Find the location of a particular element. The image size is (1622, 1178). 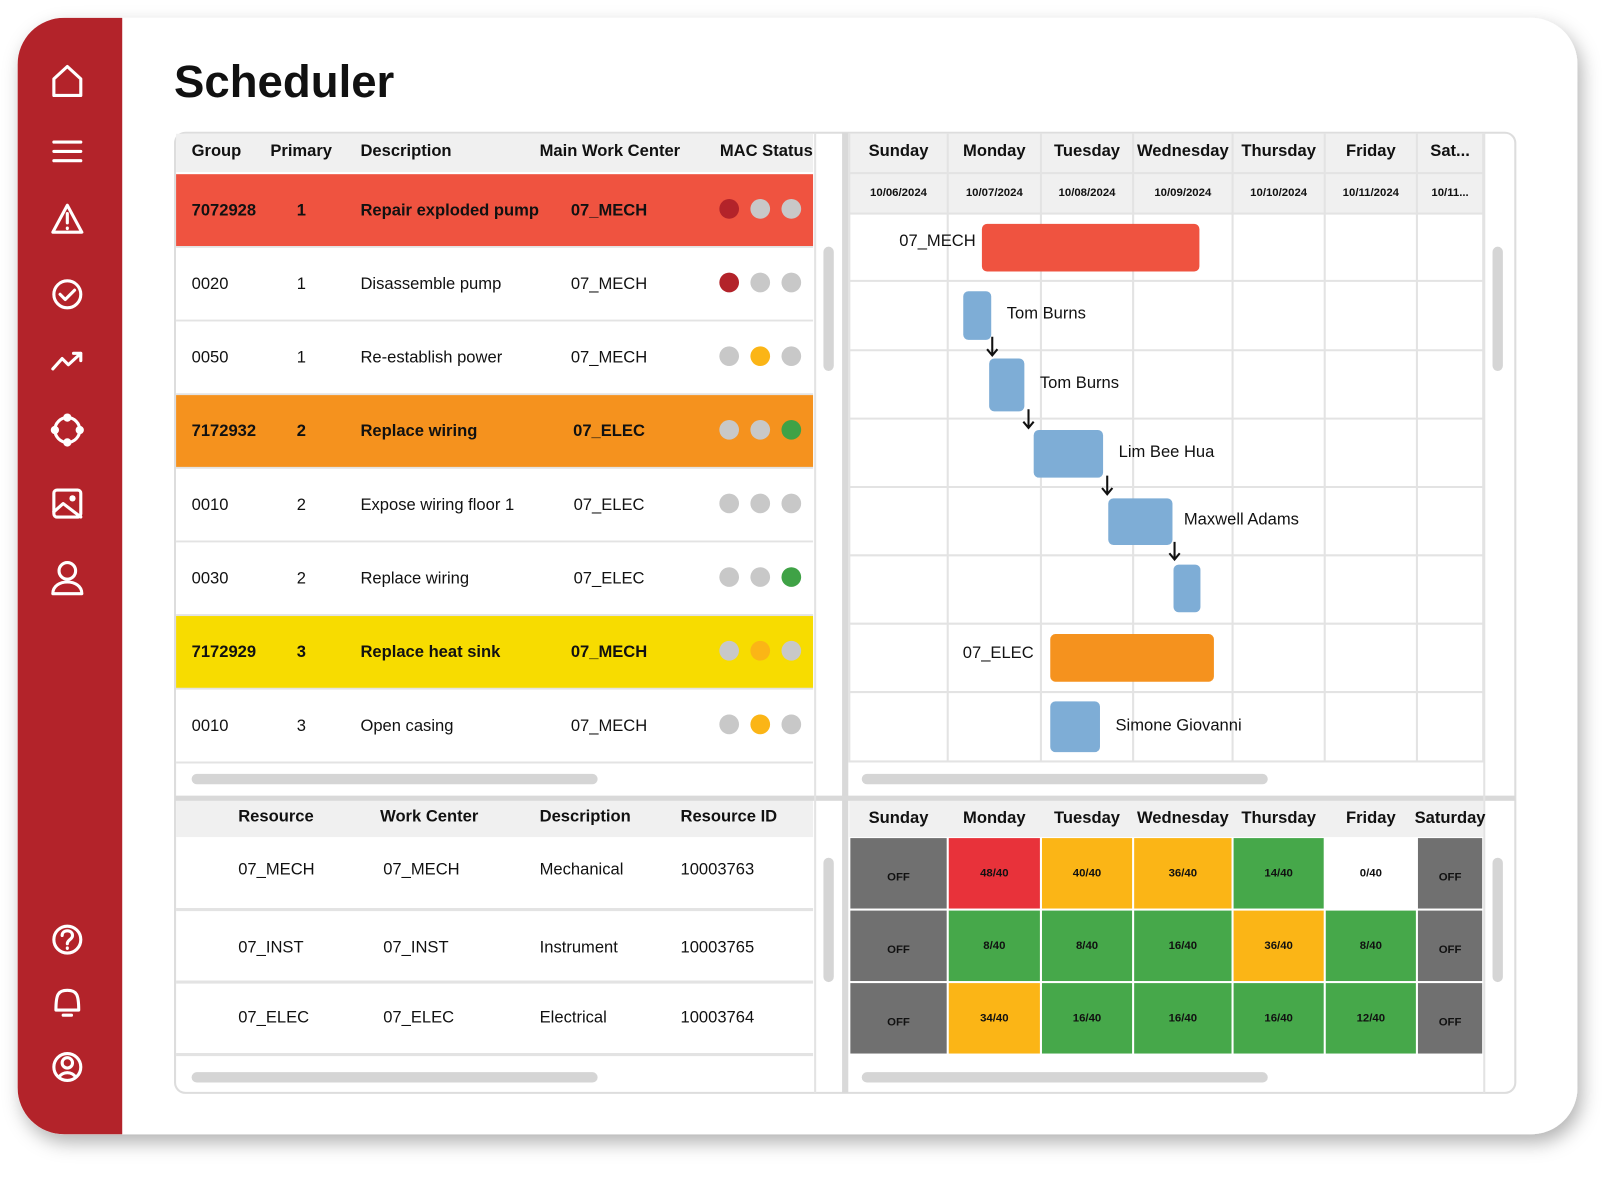

day-header: Tuesday is located at coordinates (1087, 817).